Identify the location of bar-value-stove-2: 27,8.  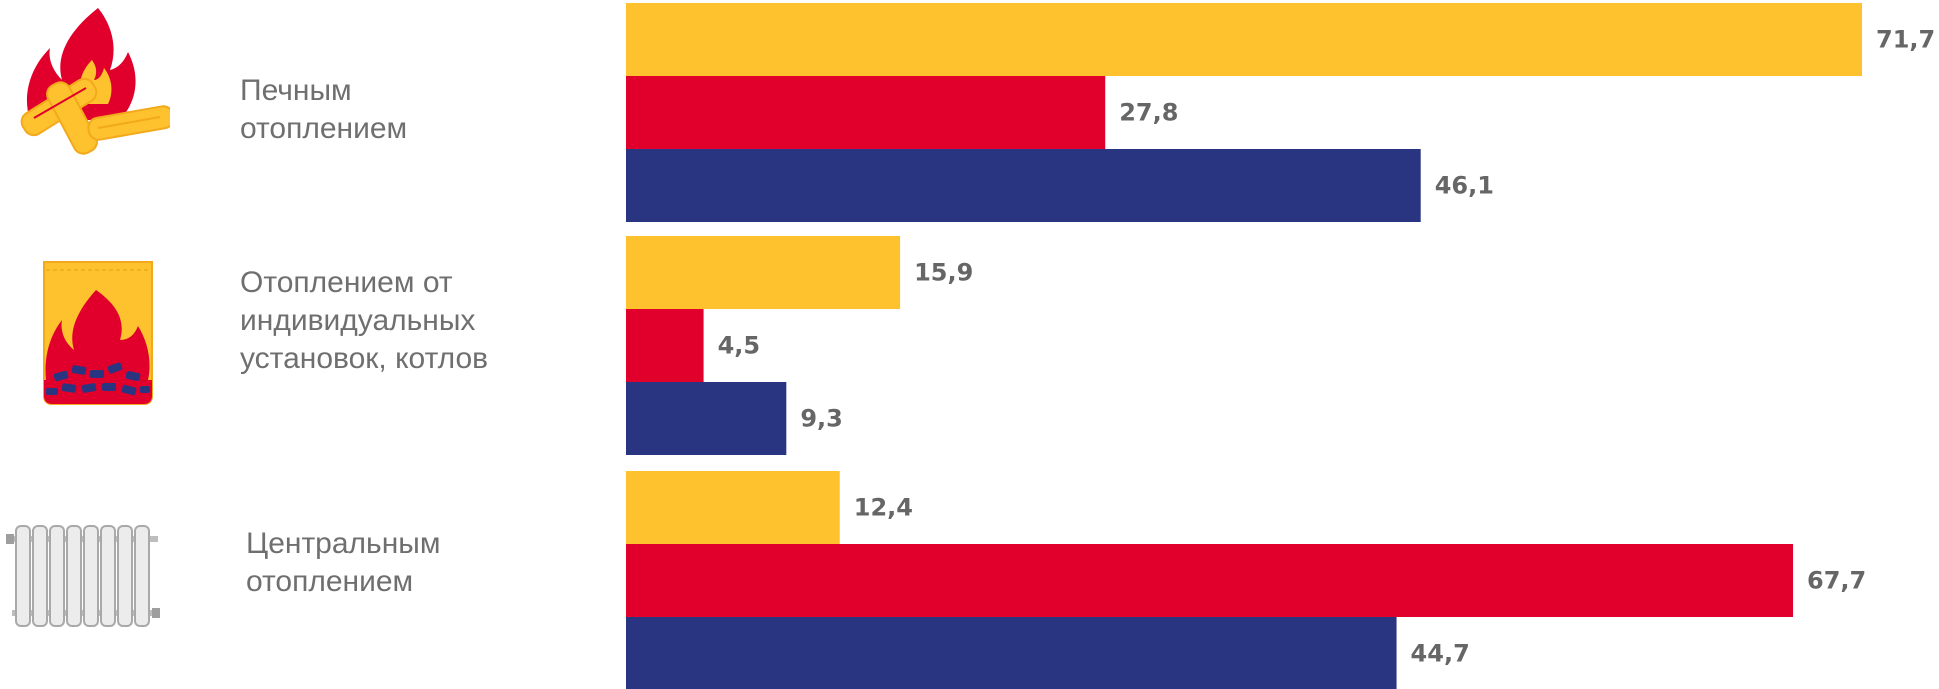
(1148, 113).